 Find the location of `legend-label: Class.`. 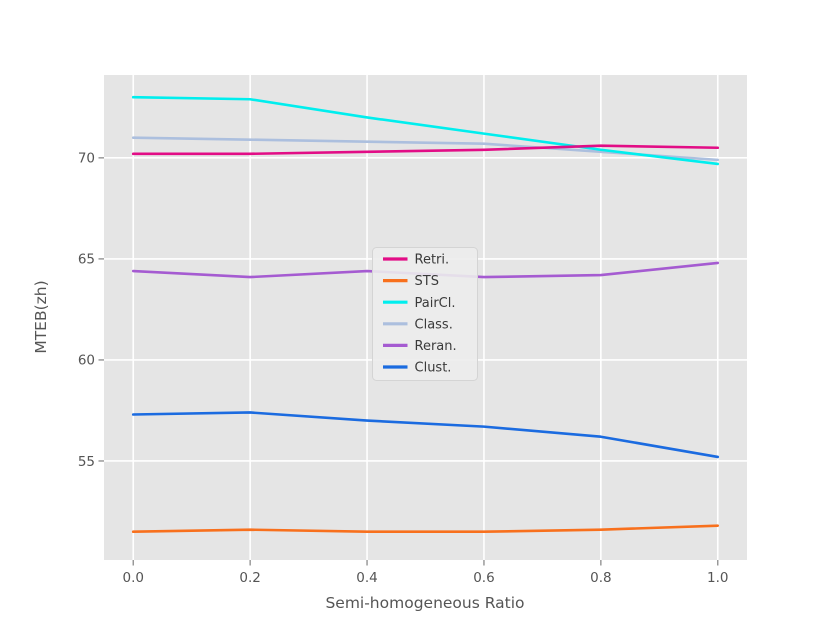

legend-label: Class. is located at coordinates (434, 324).